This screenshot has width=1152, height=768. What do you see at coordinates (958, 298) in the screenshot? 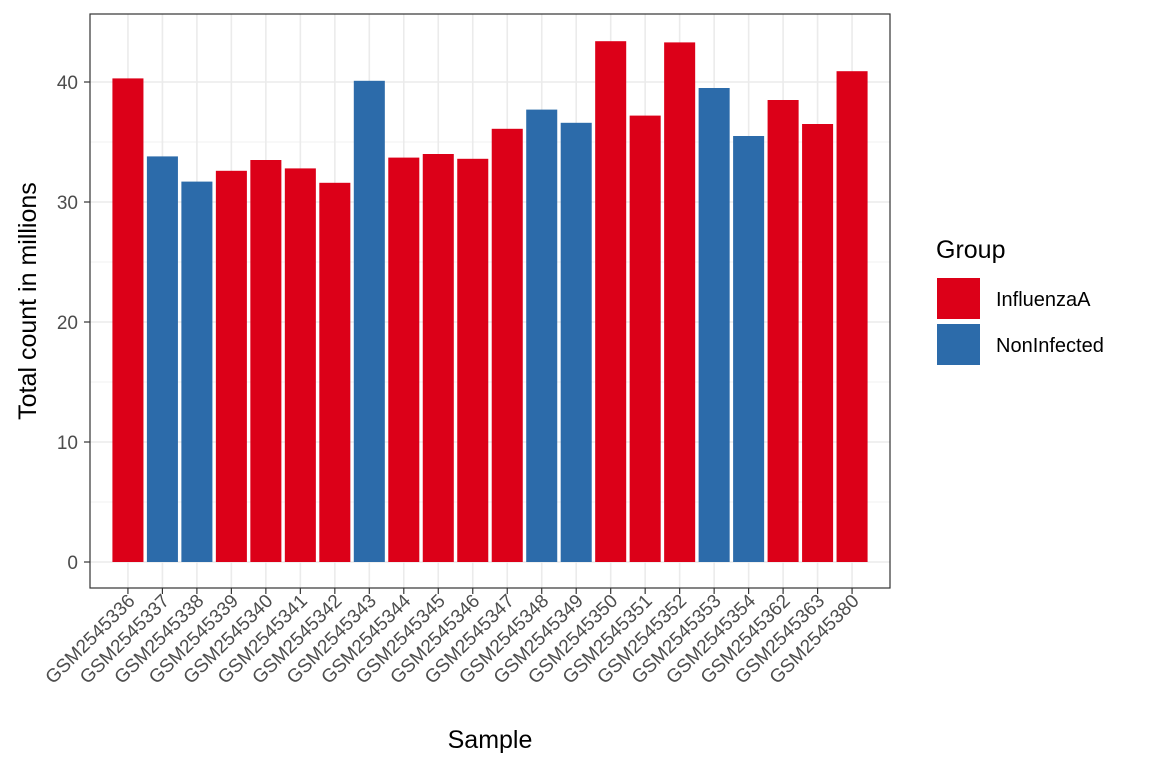
I see `legend-key-InfluenzaA` at bounding box center [958, 298].